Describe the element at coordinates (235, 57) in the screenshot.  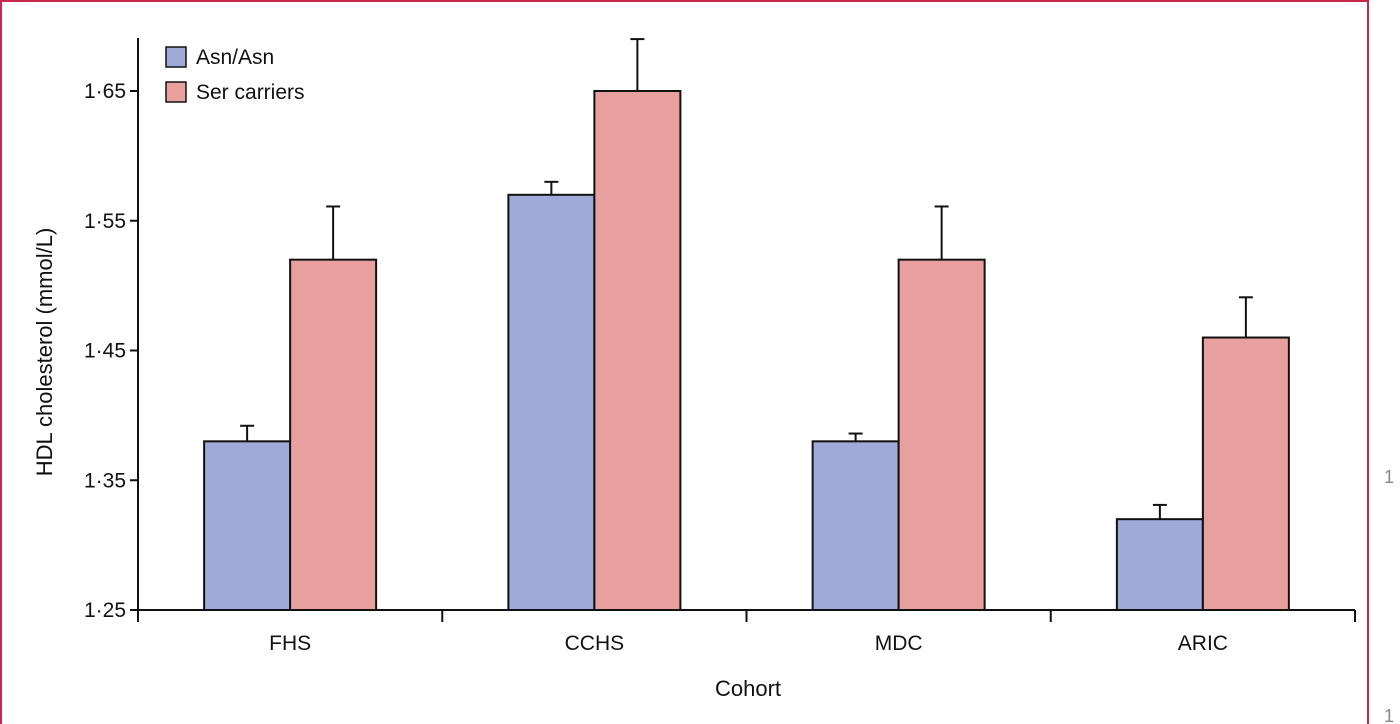
I see `legend-label-asn-asn: Asn/Asn` at that location.